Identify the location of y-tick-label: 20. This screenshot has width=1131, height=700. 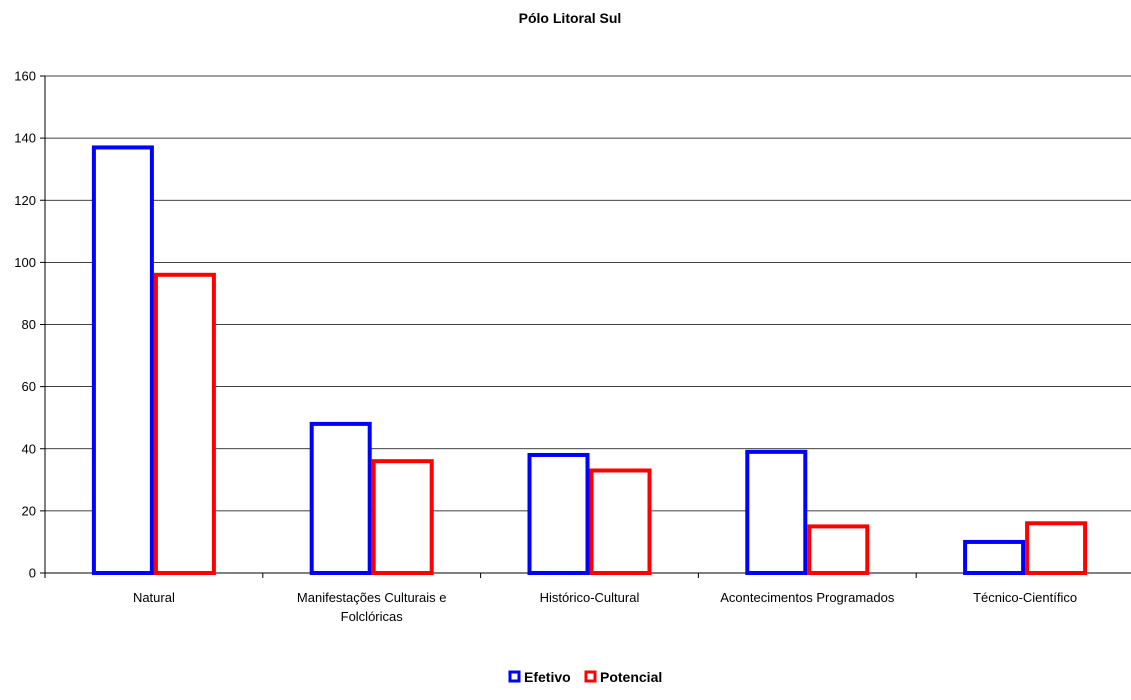
(29, 510).